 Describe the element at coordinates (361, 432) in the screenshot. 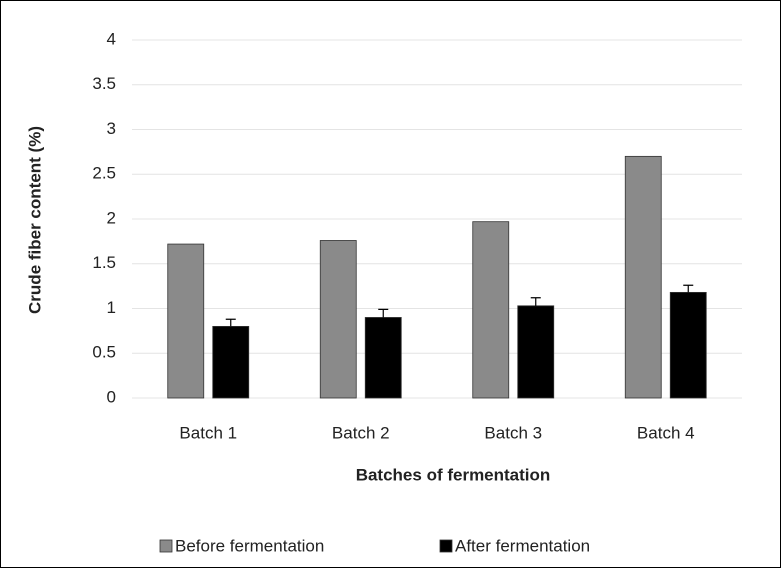

I see `x-tick-label: Batch 2` at that location.